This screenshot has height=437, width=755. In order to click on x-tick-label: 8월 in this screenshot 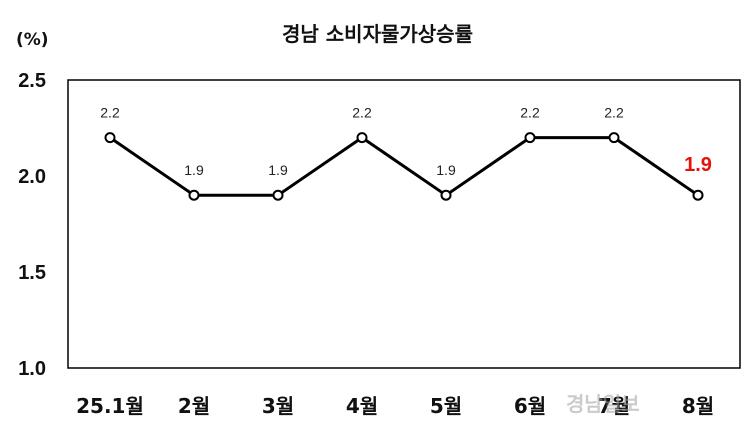, I will do `click(698, 406)`.